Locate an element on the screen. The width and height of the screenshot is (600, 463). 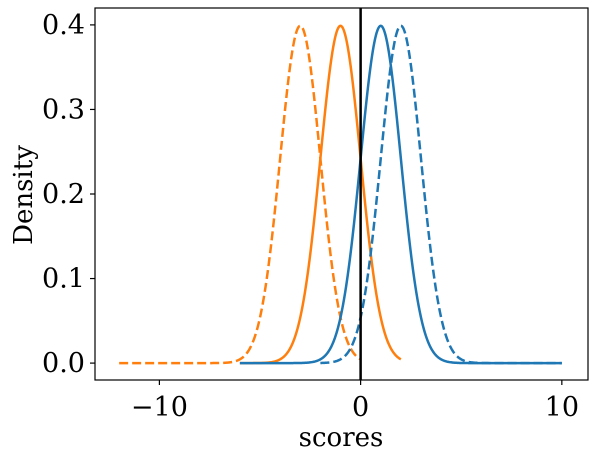
y-tick-label: 0.3 is located at coordinates (63, 109).